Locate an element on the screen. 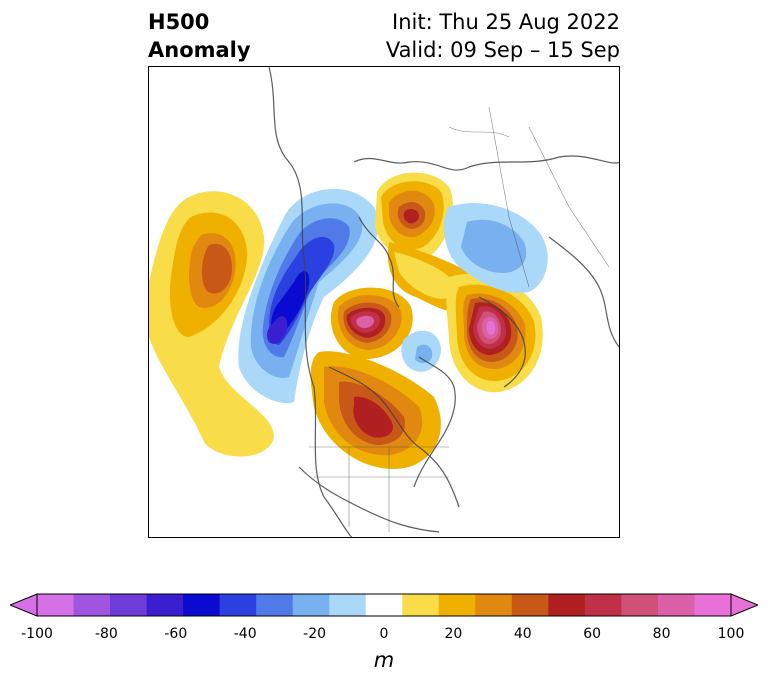  colorbar-tick-label: 80 is located at coordinates (661, 634).